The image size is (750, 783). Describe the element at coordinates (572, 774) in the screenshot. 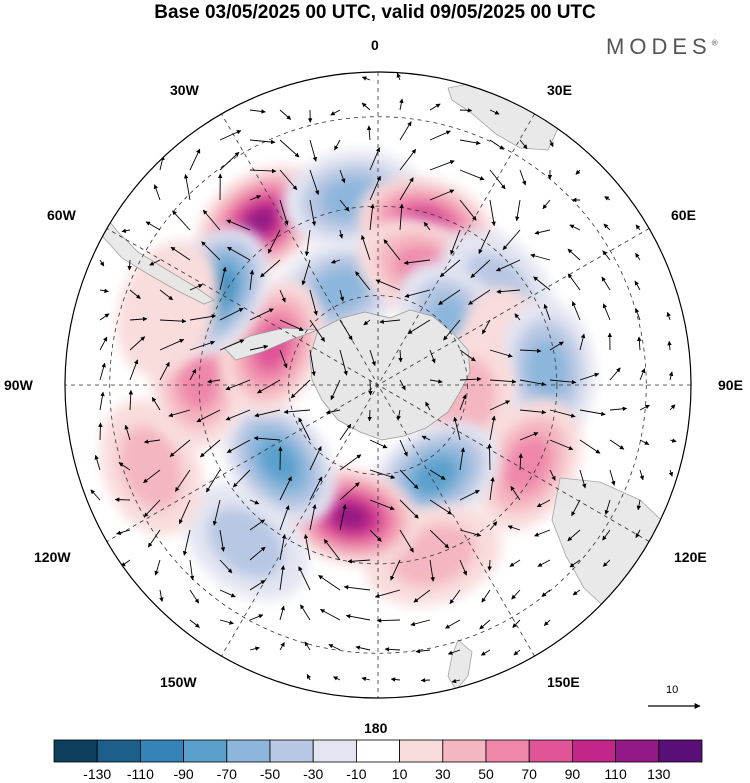

I see `colorbar-tick-label: 90` at that location.